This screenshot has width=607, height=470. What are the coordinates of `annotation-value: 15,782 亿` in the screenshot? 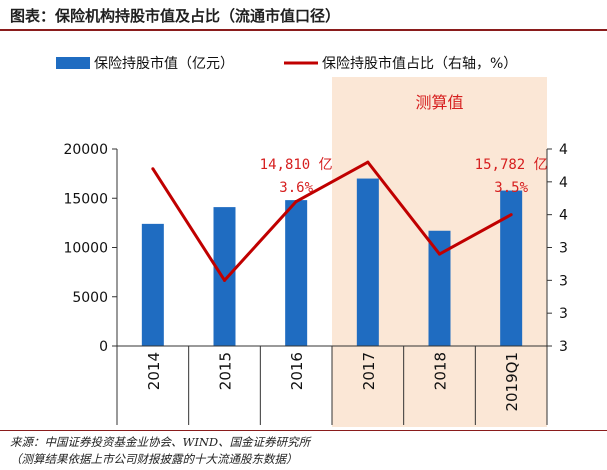 It's located at (511, 165).